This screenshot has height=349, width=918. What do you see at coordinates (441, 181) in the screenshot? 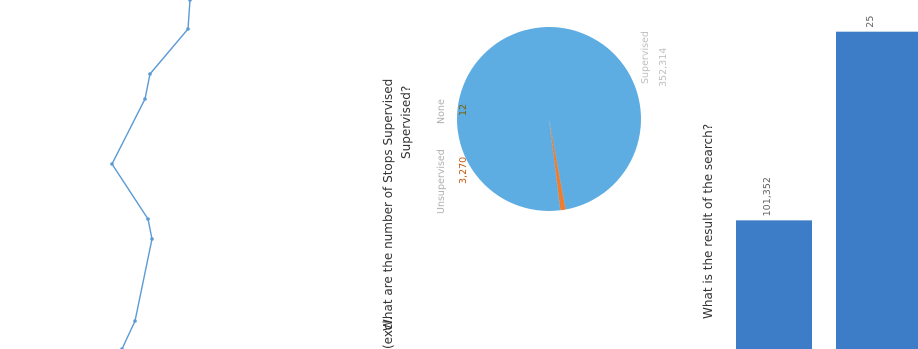
I see `pie-label-unsupervised: Unsupervised` at bounding box center [441, 181].